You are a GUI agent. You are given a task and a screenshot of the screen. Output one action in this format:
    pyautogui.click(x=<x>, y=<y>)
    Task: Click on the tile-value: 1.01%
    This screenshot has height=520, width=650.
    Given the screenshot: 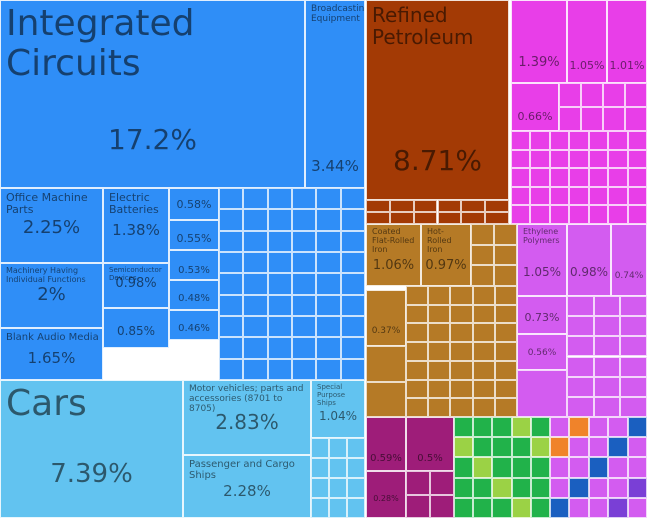 What is the action you would take?
    pyautogui.click(x=627, y=65)
    